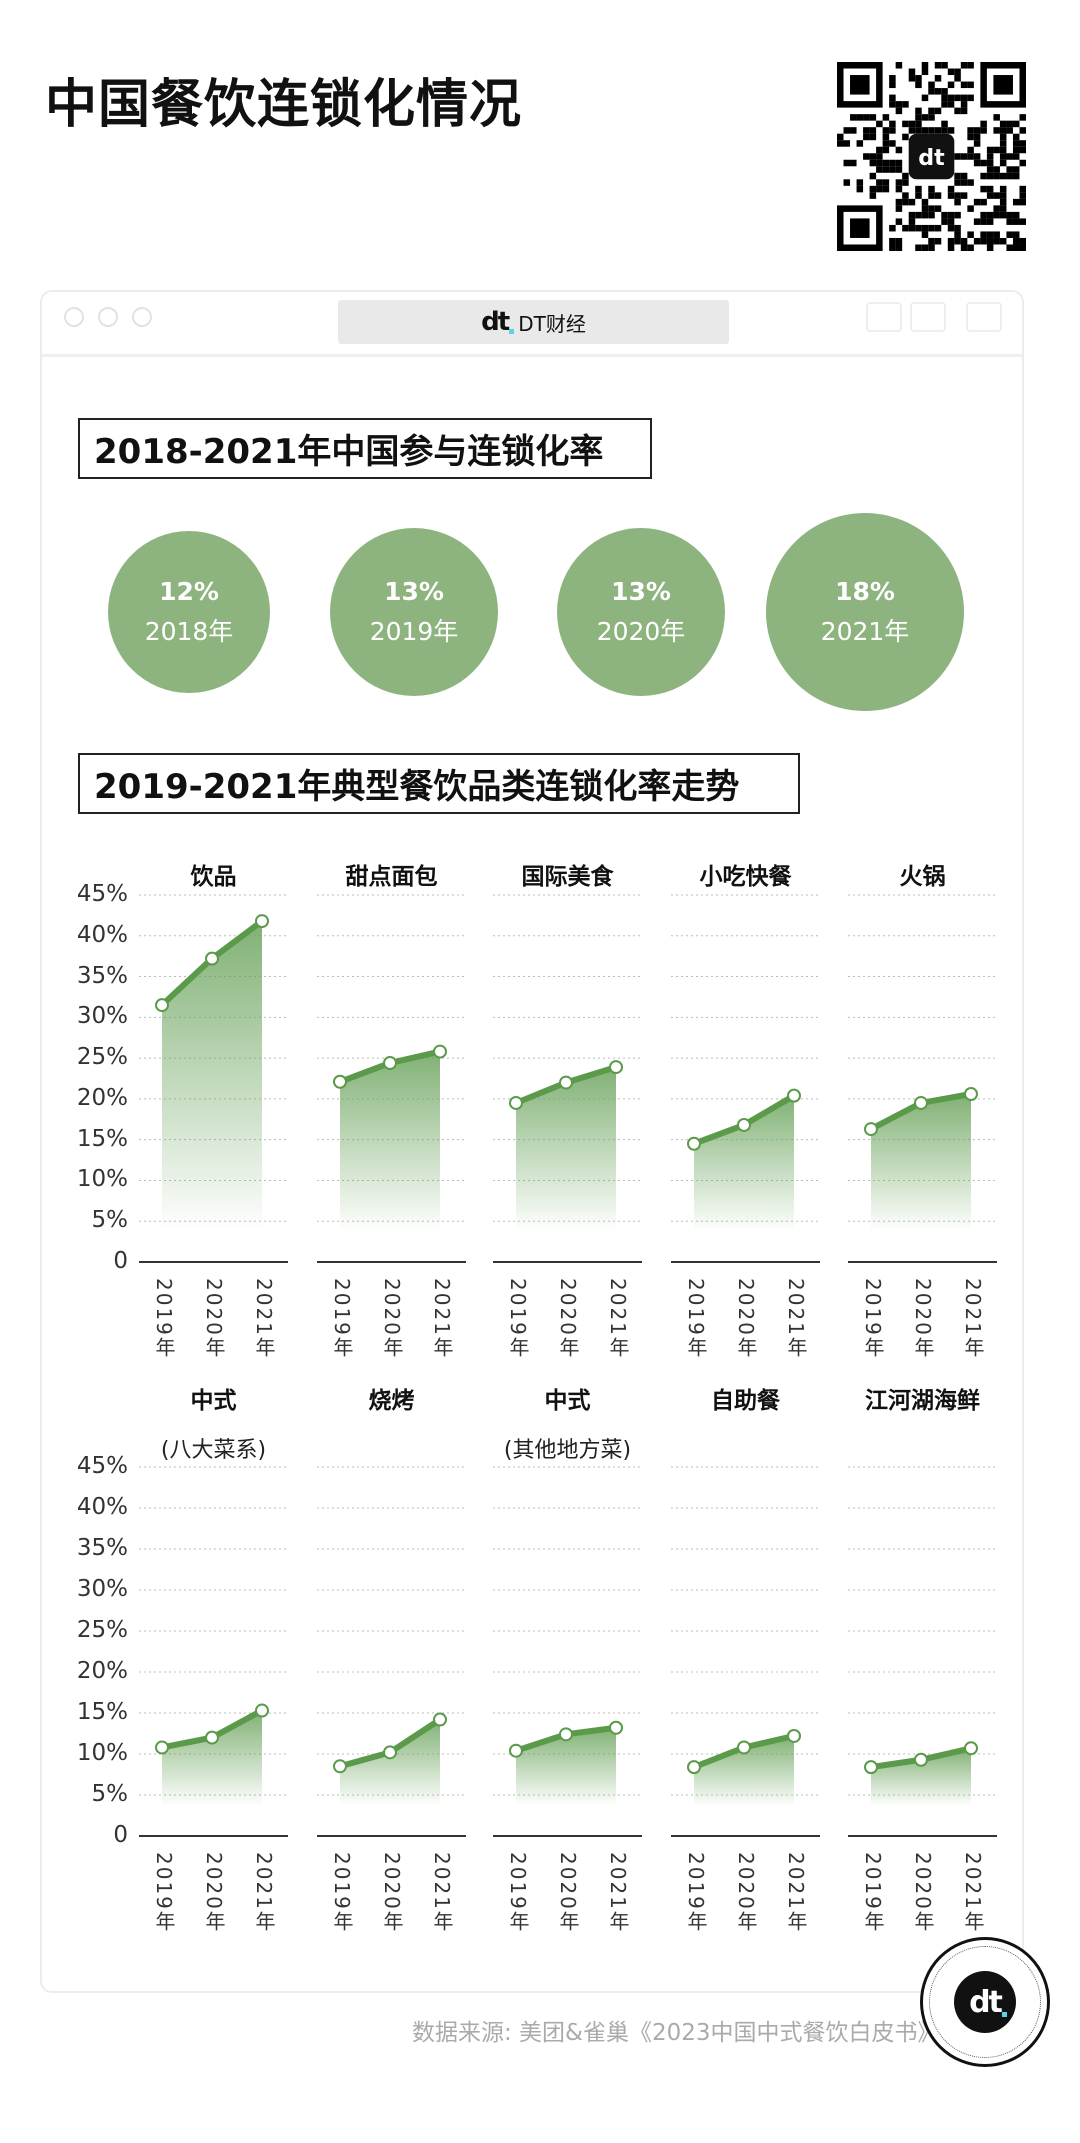 Image resolution: width=1080 pixels, height=2143 pixels. I want to click on section-title-chain-rate: 2018-2021年中国参与连锁化率, so click(365, 448).